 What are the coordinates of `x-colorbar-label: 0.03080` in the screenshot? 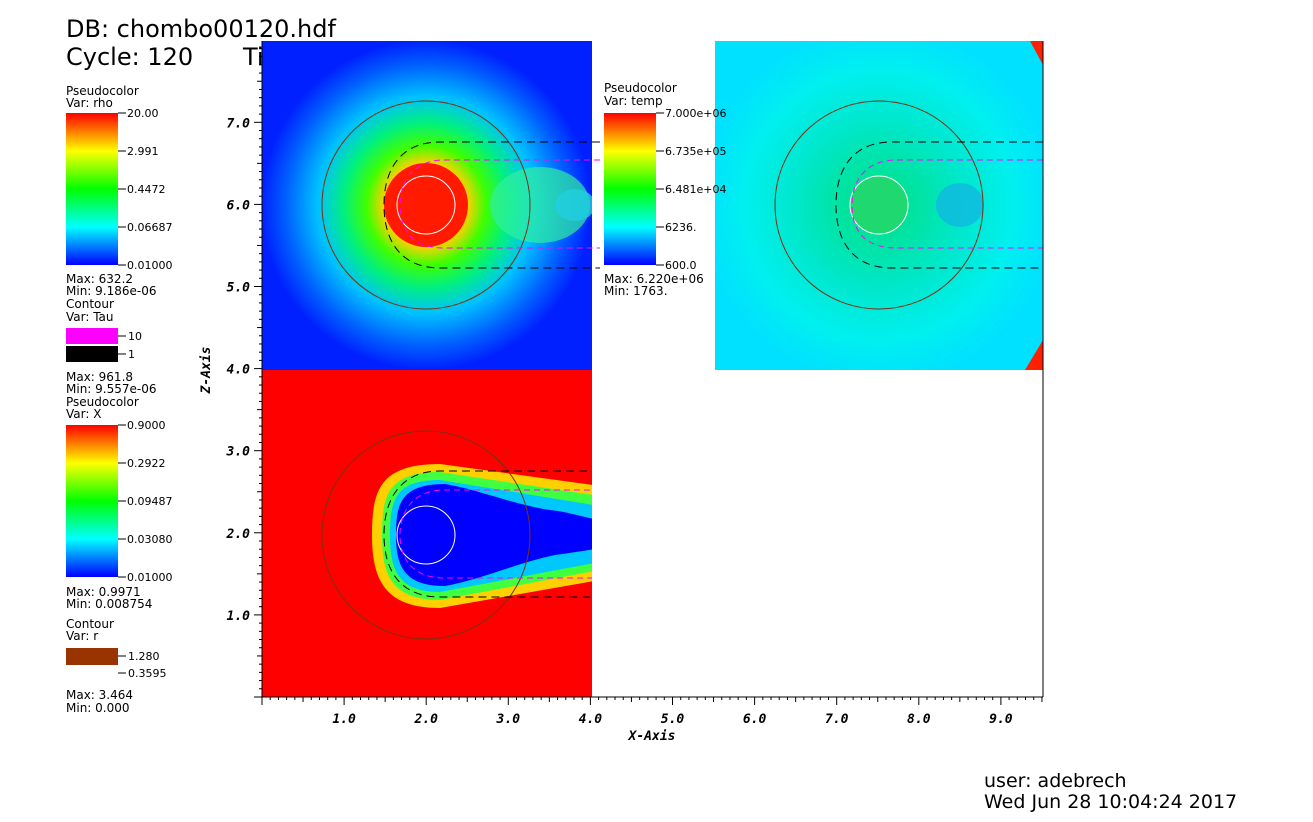 It's located at (150, 539).